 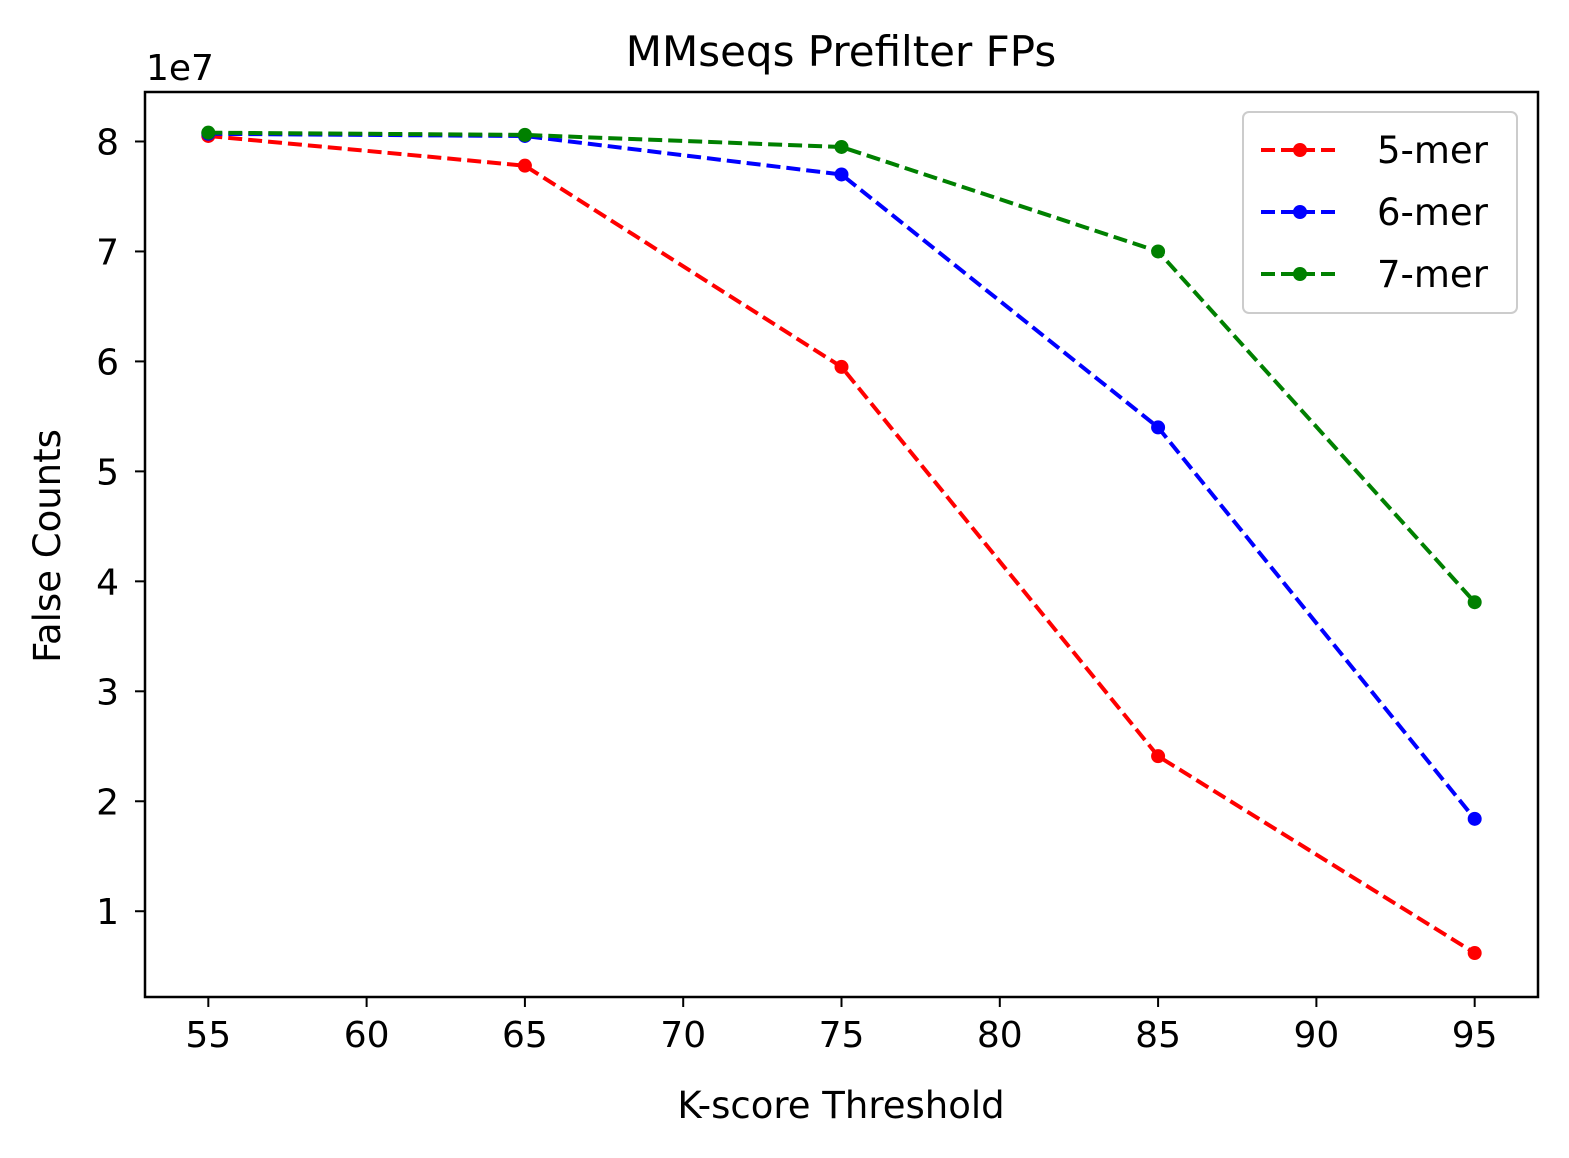 I want to click on legend-box, so click(x=1380, y=212).